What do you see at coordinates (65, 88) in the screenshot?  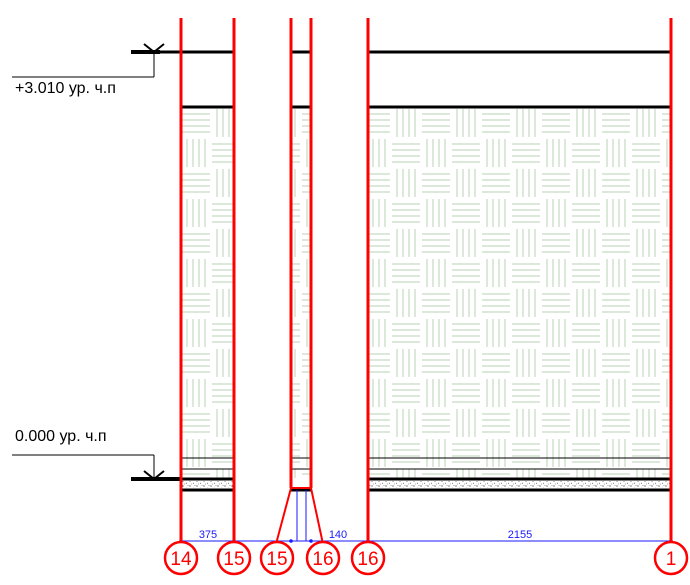 I see `level-label-top: +3.010 ур. ч.п` at bounding box center [65, 88].